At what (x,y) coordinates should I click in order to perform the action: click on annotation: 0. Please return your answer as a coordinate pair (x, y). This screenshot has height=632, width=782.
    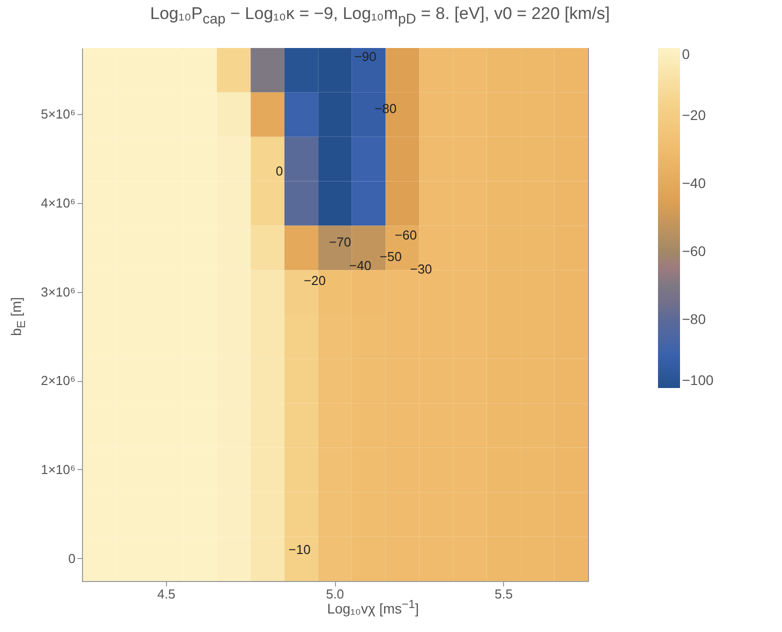
    Looking at the image, I should click on (279, 171).